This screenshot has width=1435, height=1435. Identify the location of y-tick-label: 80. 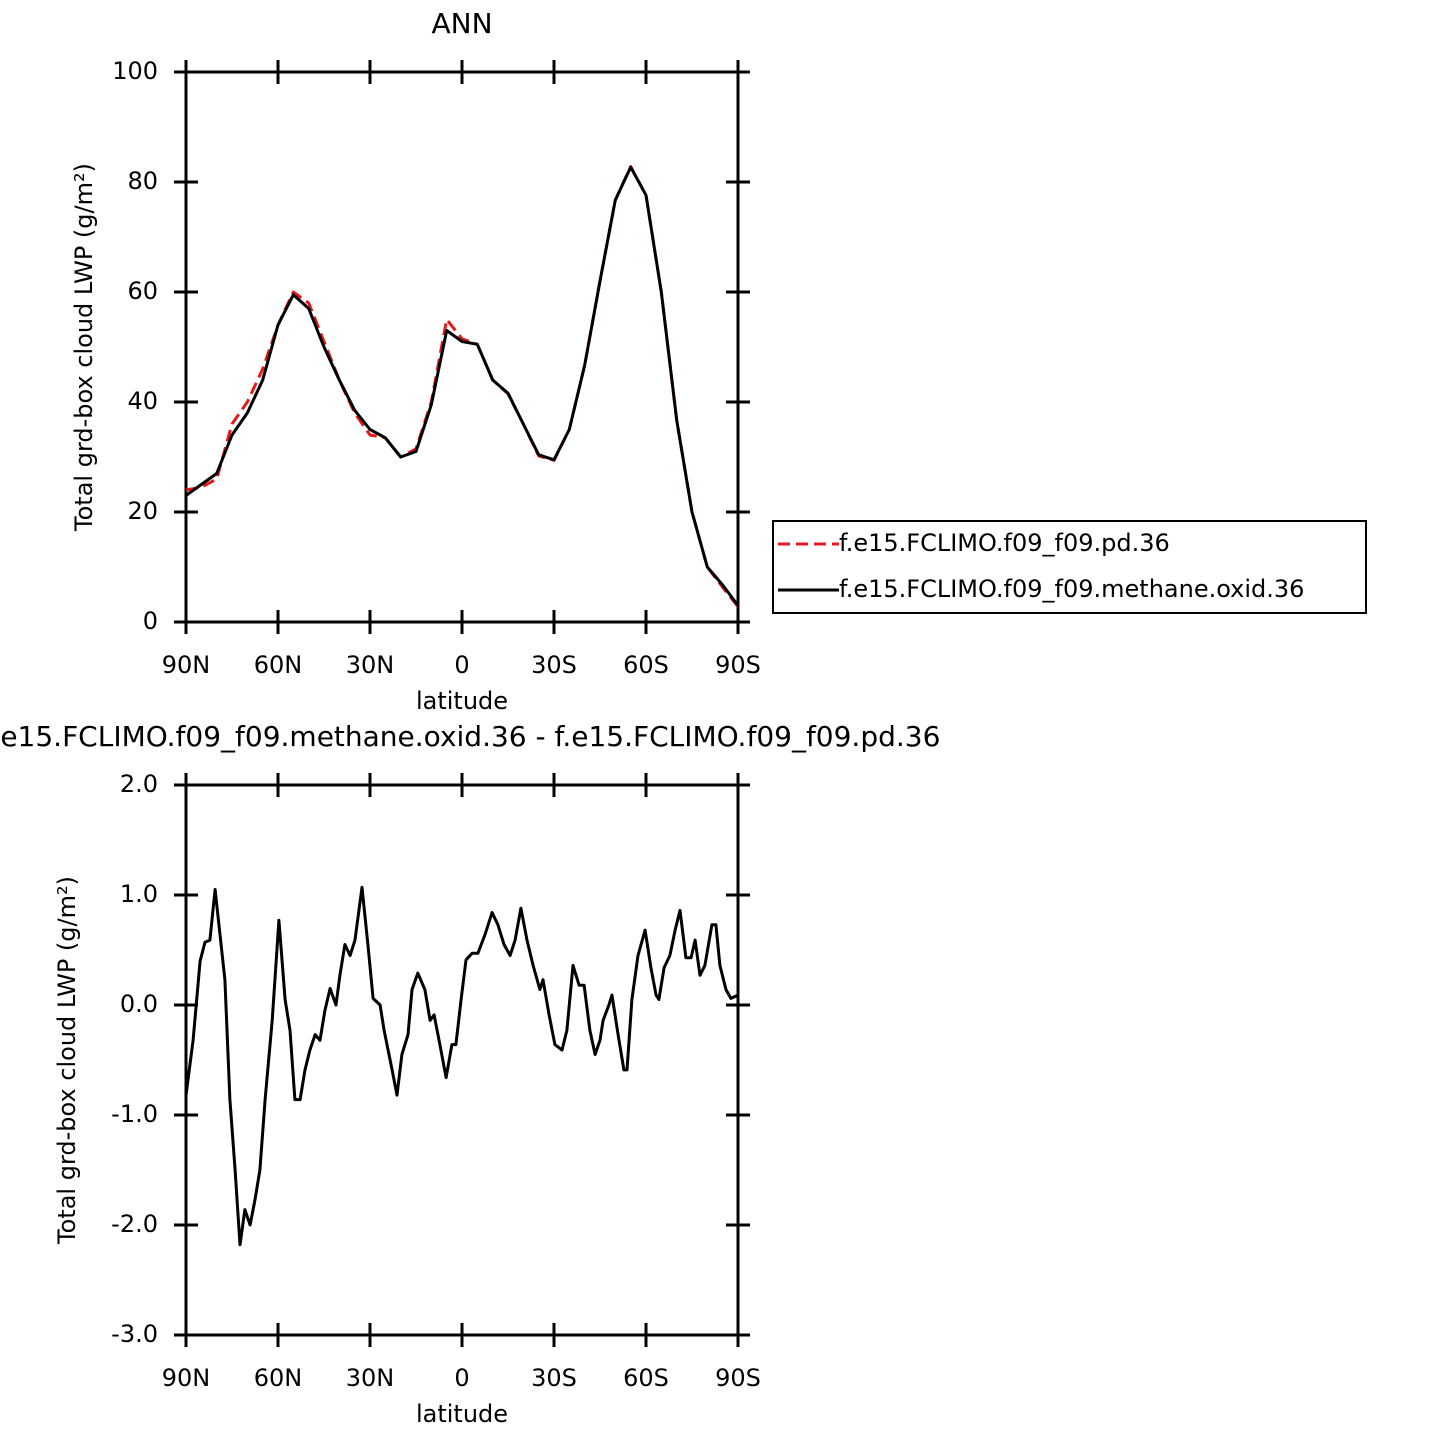
(142, 181).